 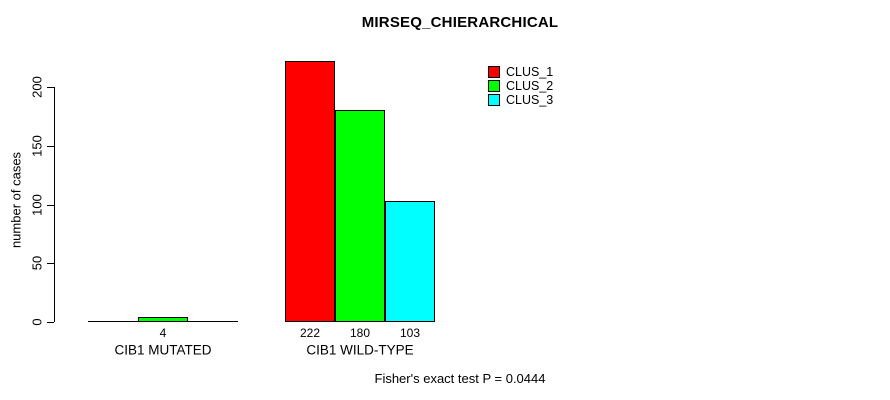 What do you see at coordinates (360, 333) in the screenshot?
I see `bar-value-label: 180` at bounding box center [360, 333].